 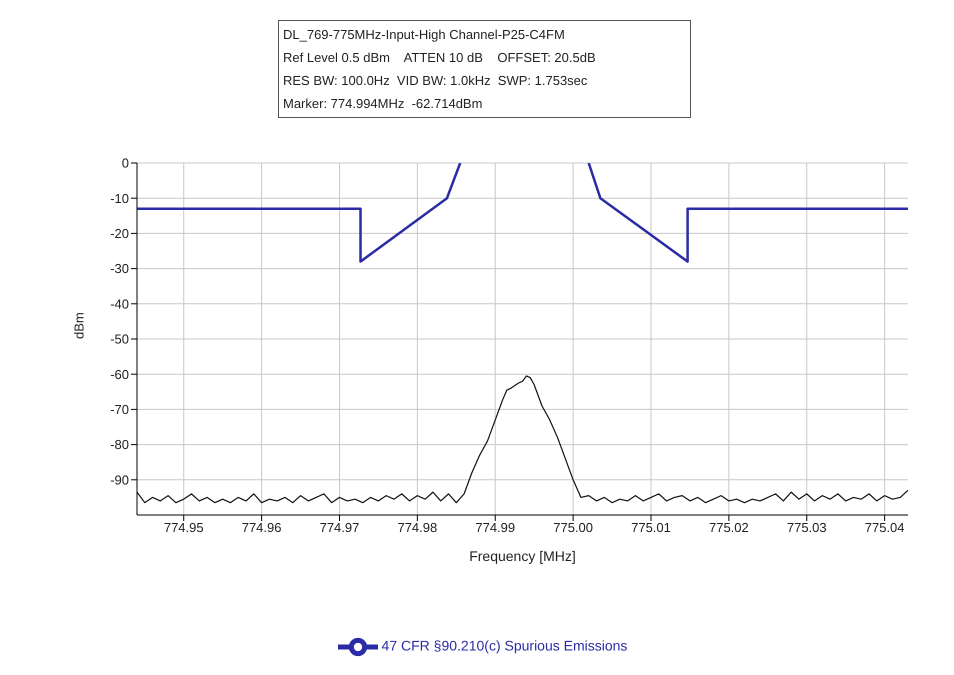 What do you see at coordinates (119, 444) in the screenshot?
I see `y-tick-label: -80` at bounding box center [119, 444].